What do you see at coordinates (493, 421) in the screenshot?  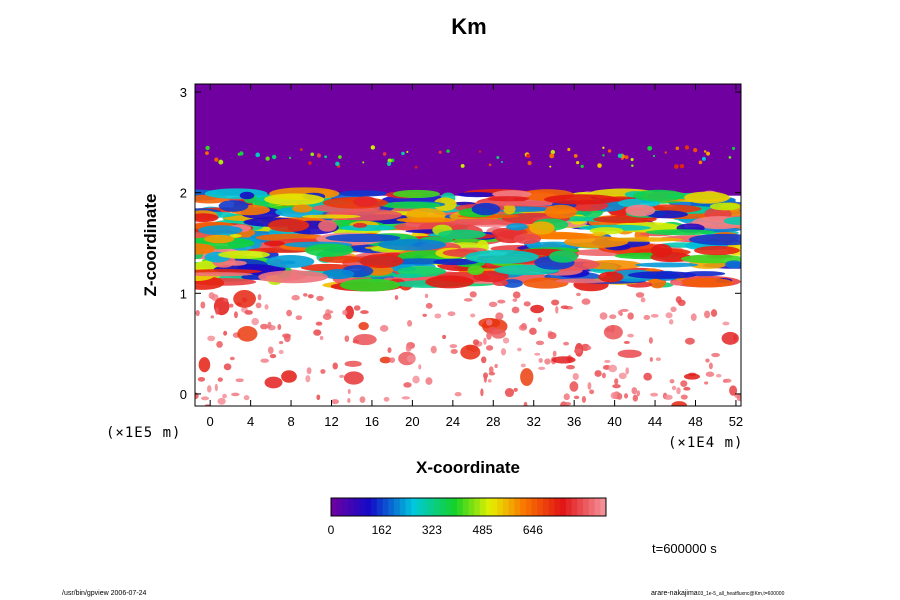 I see `x-tick-label: 28` at bounding box center [493, 421].